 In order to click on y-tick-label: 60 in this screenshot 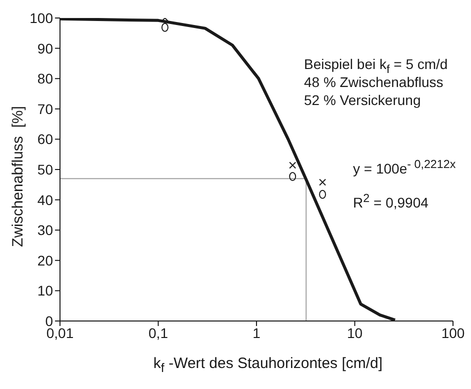, I will do `click(45, 139)`.